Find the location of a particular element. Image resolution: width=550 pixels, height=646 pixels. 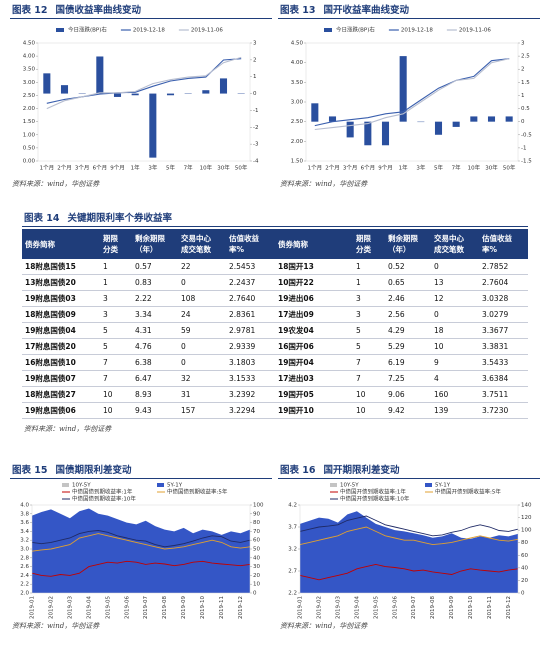

y2-tick-label: 90 is located at coordinates (256, 514).